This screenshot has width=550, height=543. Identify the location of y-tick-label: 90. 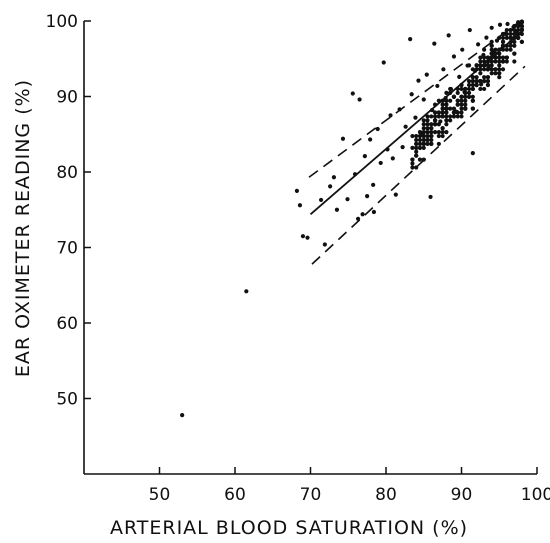
(67, 98).